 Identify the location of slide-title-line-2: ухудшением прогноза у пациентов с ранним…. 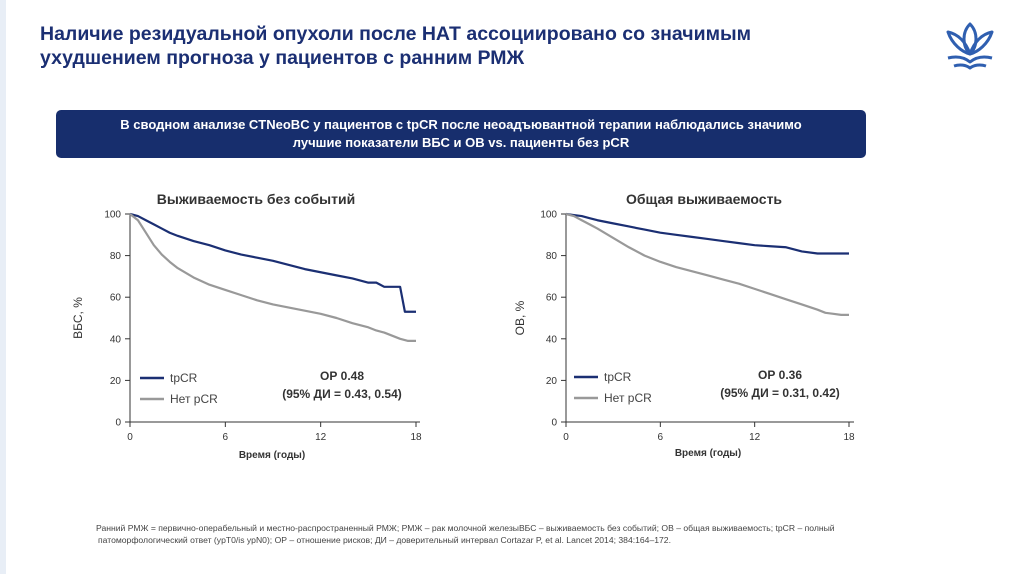
(282, 58).